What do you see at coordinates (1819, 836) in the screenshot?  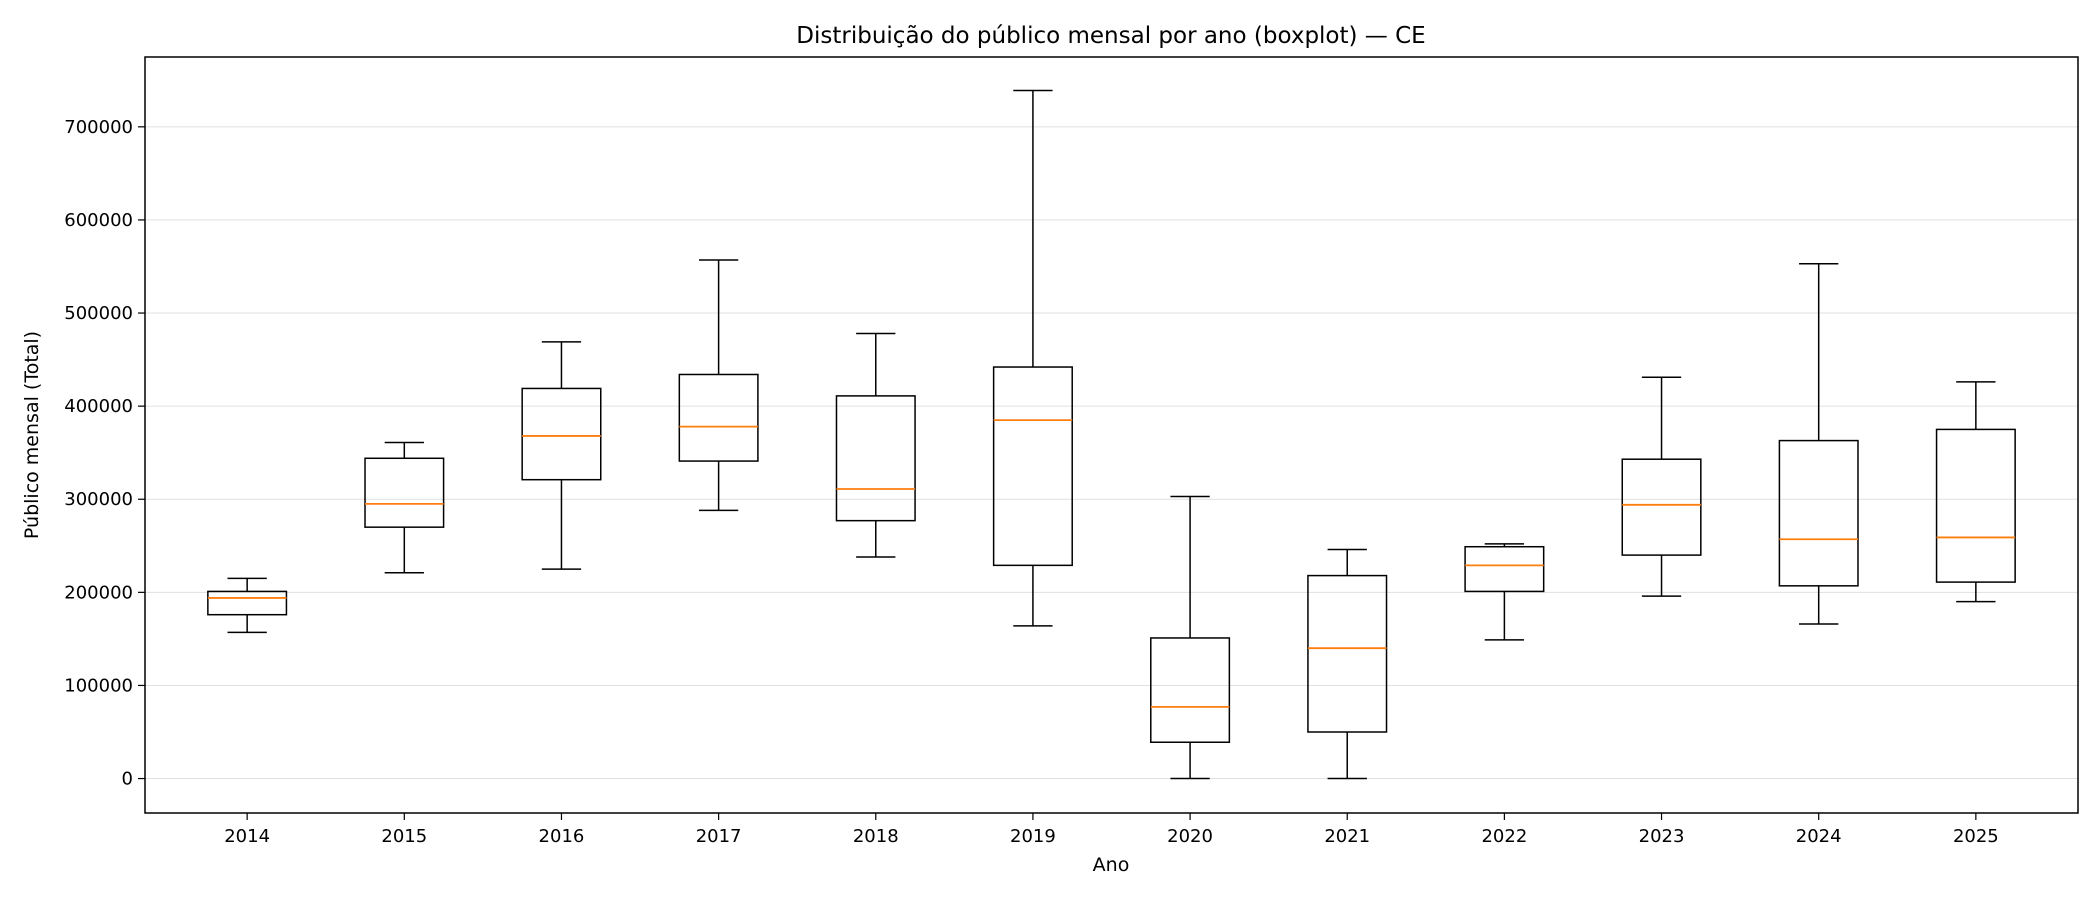 I see `x-tick-label: 2024` at bounding box center [1819, 836].